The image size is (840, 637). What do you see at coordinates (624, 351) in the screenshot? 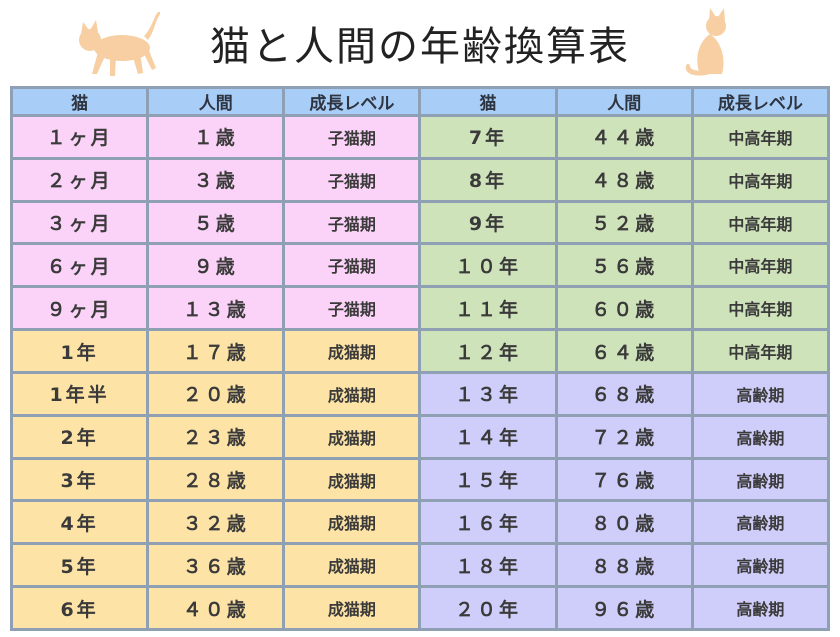
I see `human-age-cell: ６４歳` at bounding box center [624, 351].